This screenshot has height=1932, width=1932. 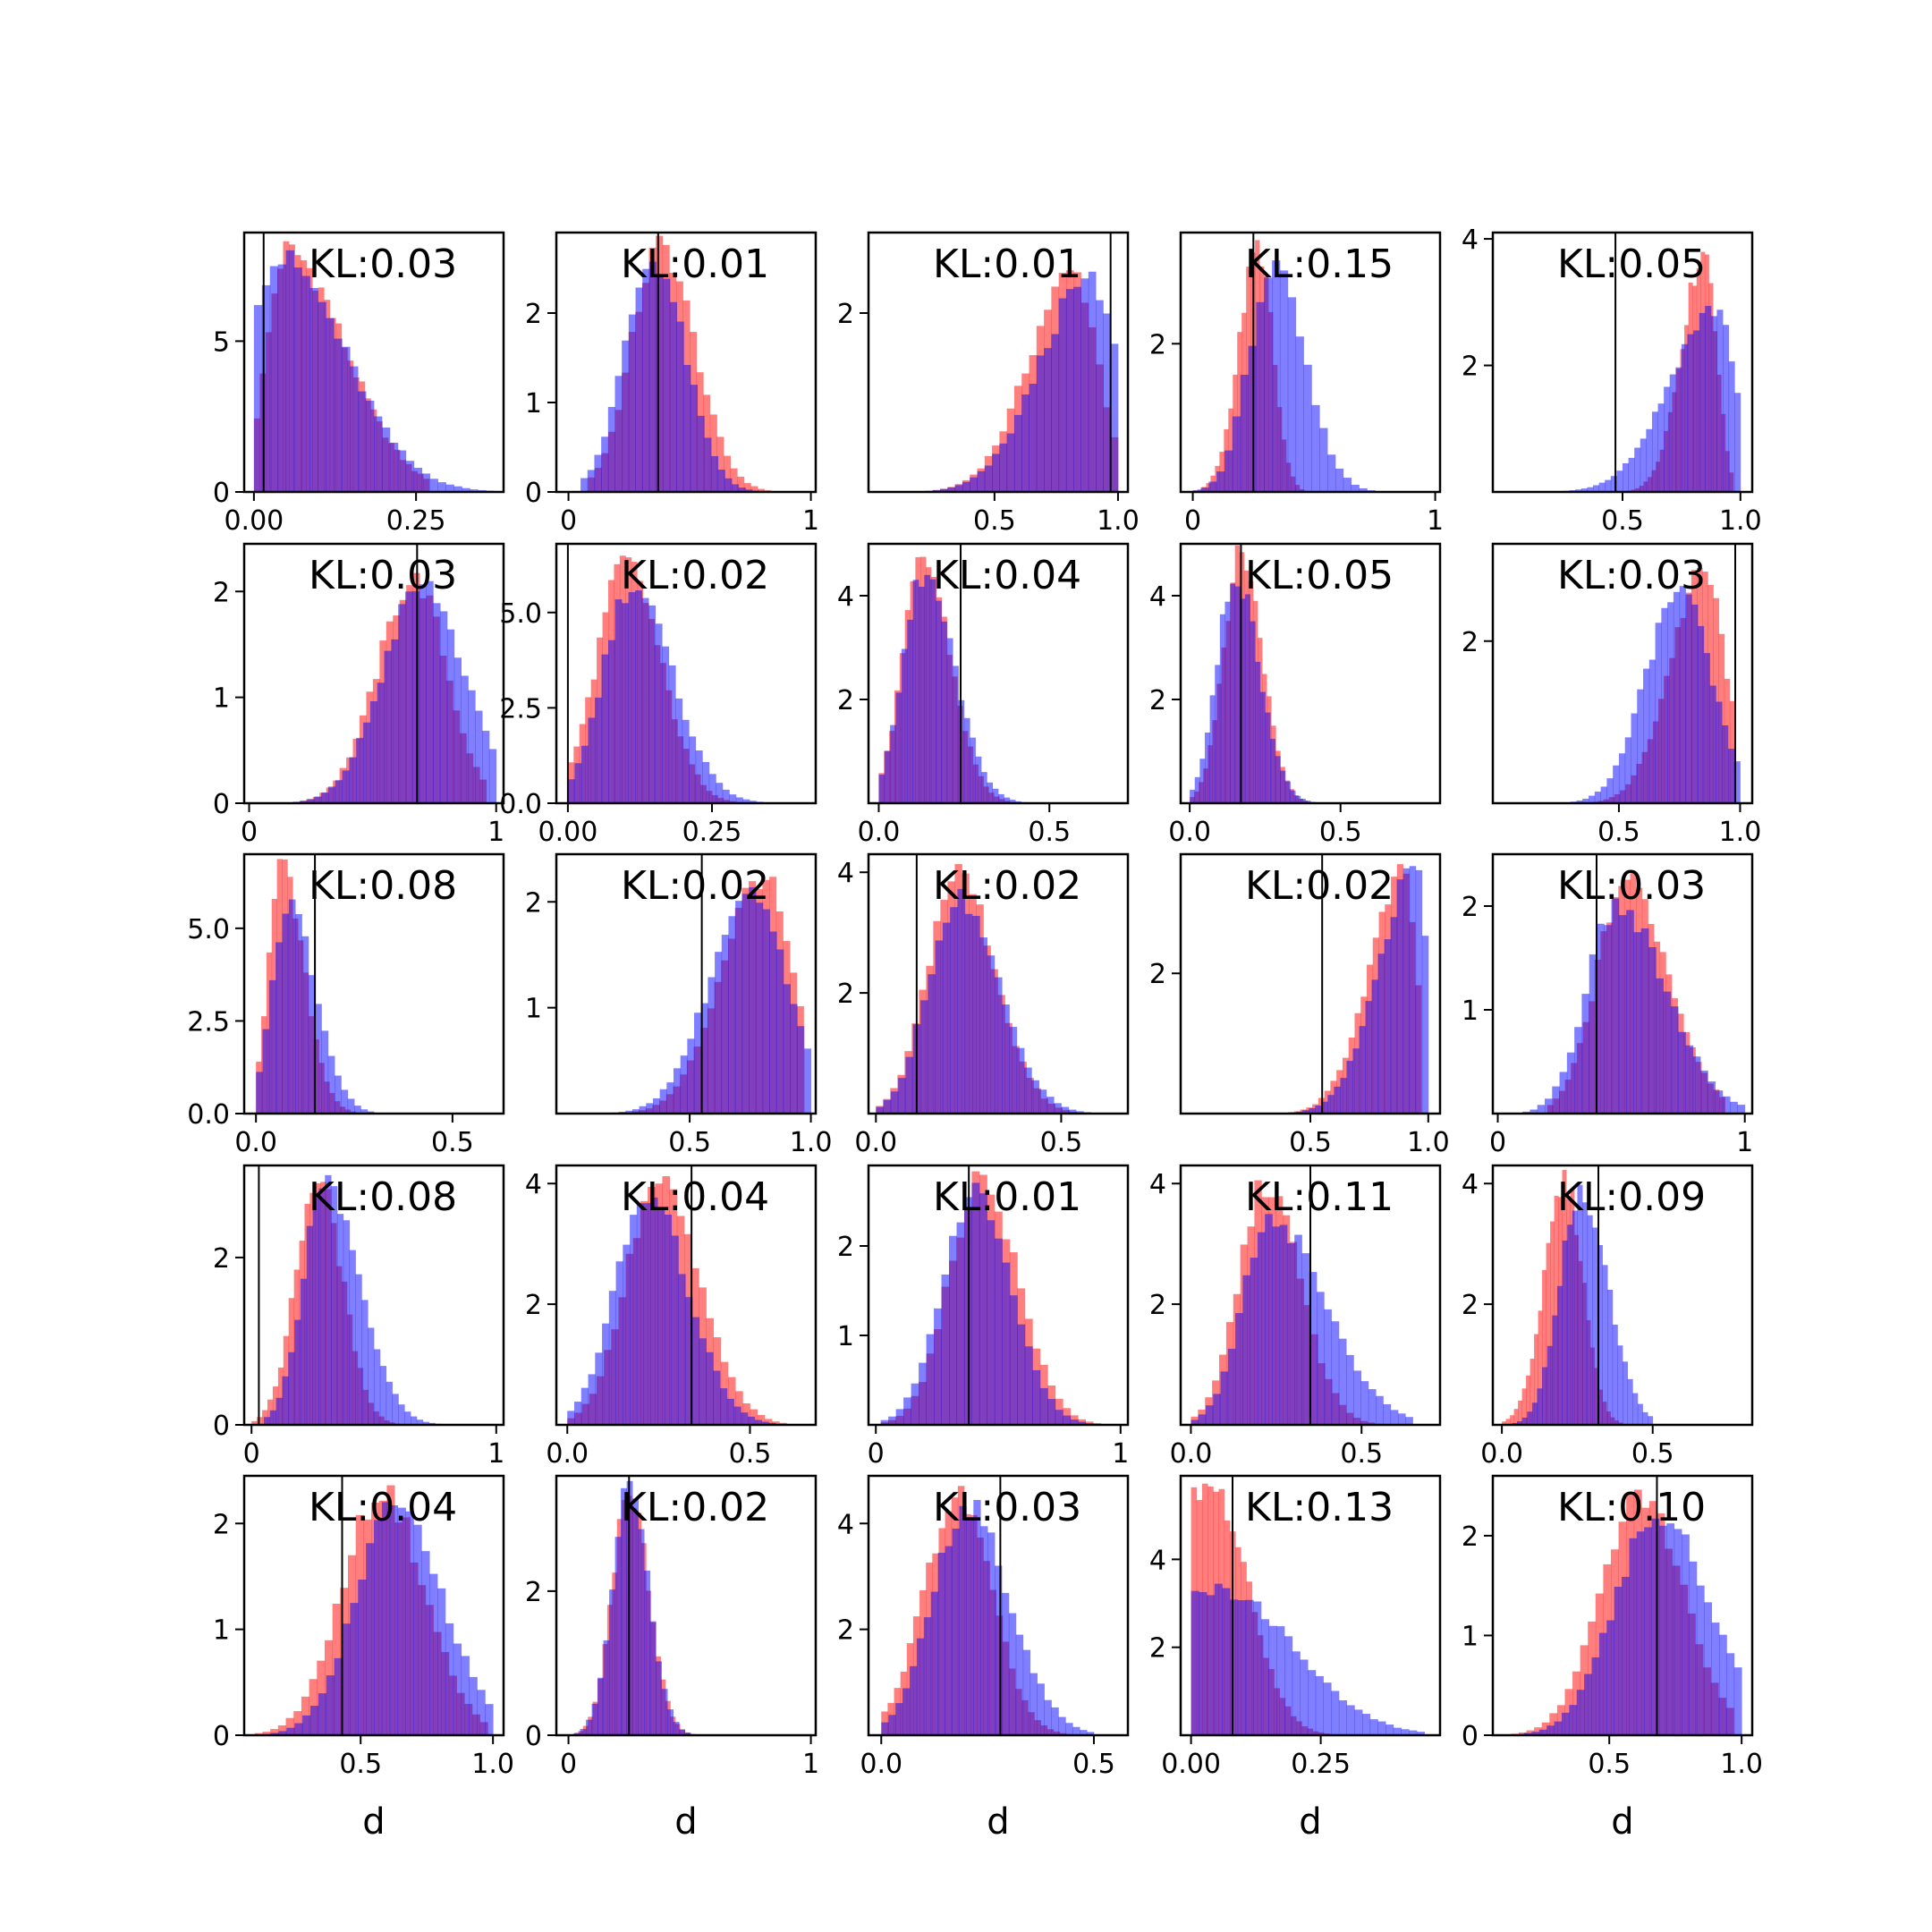 I want to click on y-tick-label: 4, so click(x=1157, y=1184).